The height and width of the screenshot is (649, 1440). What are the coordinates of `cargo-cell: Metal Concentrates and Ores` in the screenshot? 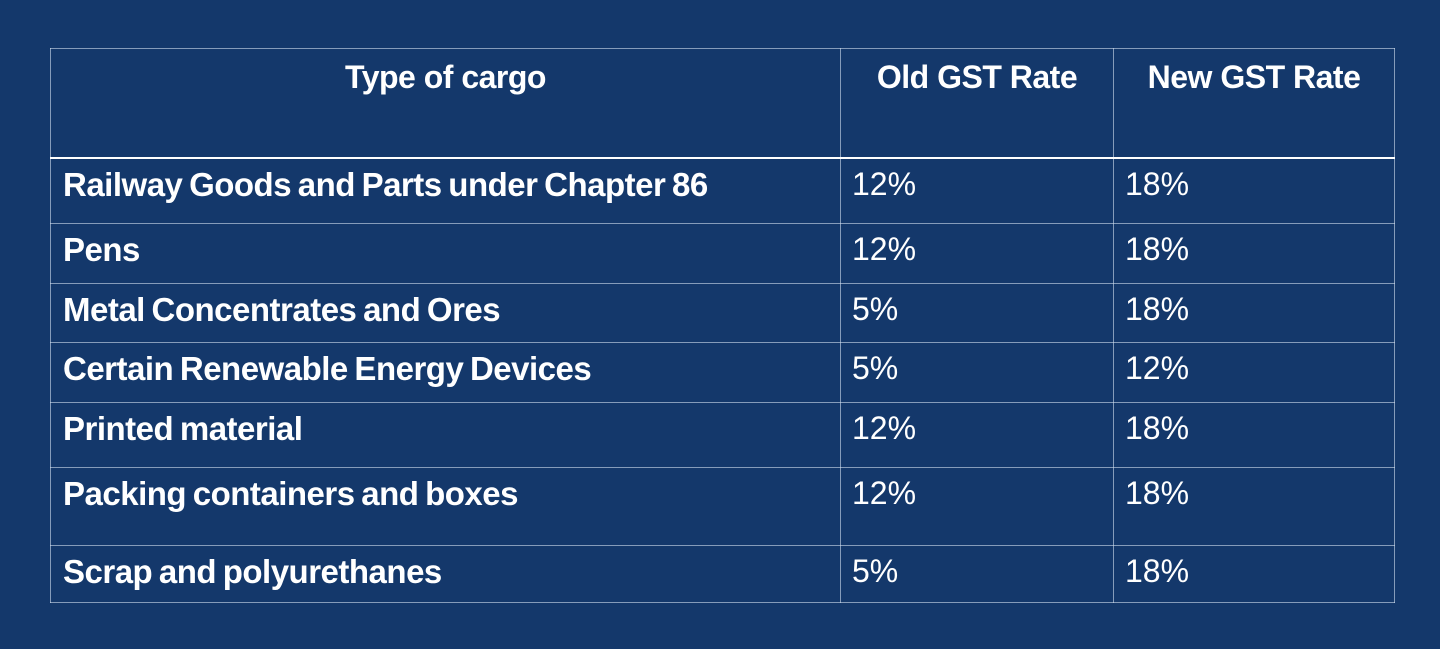 It's located at (445, 313).